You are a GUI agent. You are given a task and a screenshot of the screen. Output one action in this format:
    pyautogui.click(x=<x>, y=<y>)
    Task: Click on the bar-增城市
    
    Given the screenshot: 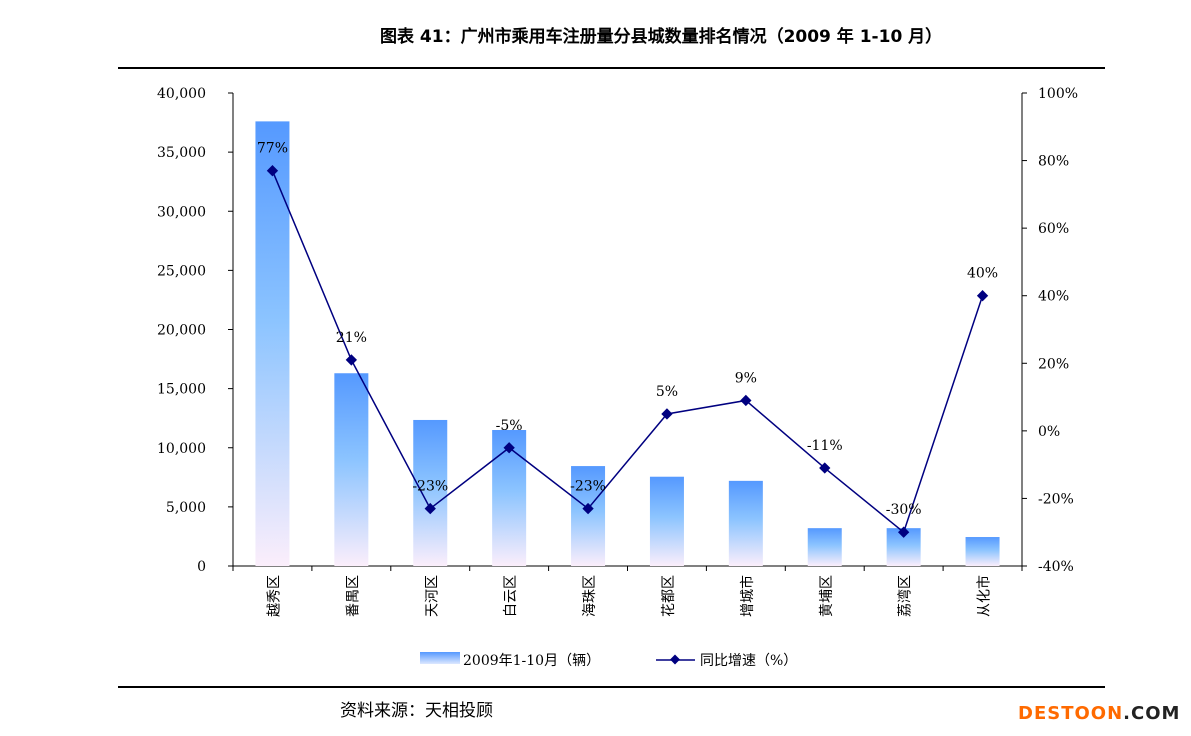 What is the action you would take?
    pyautogui.click(x=745, y=523)
    